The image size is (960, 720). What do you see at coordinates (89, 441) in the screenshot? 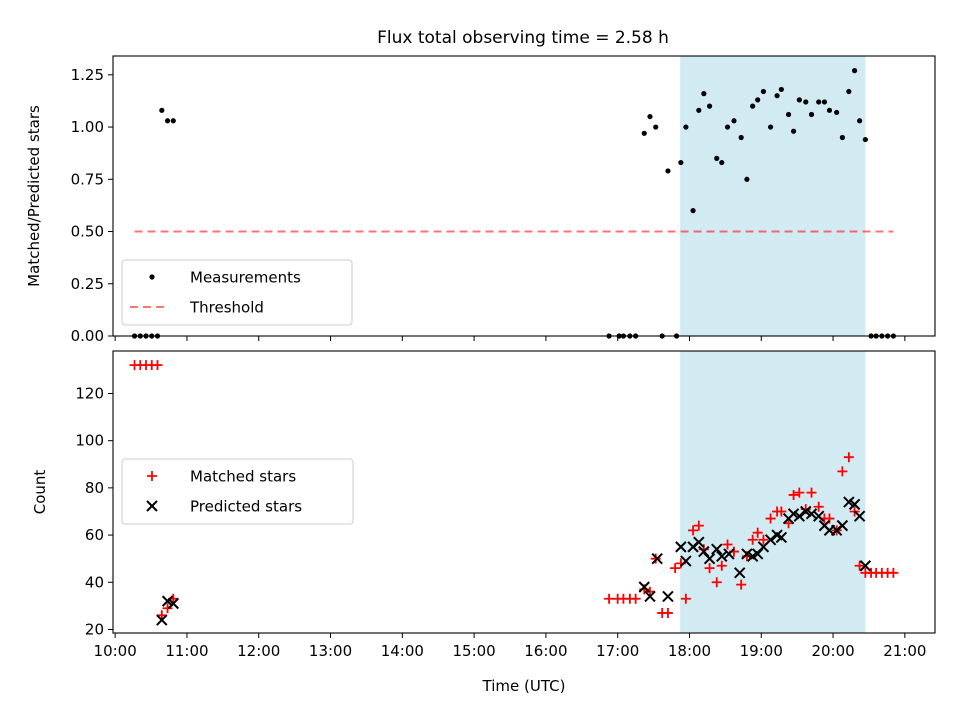
I see `y-tick-label: 100` at bounding box center [89, 441].